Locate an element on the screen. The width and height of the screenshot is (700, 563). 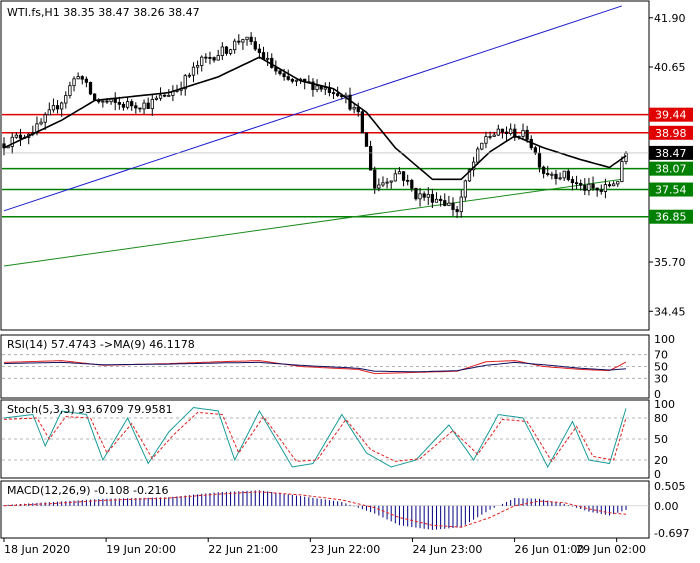
stoch-main-line is located at coordinates (315, 437).